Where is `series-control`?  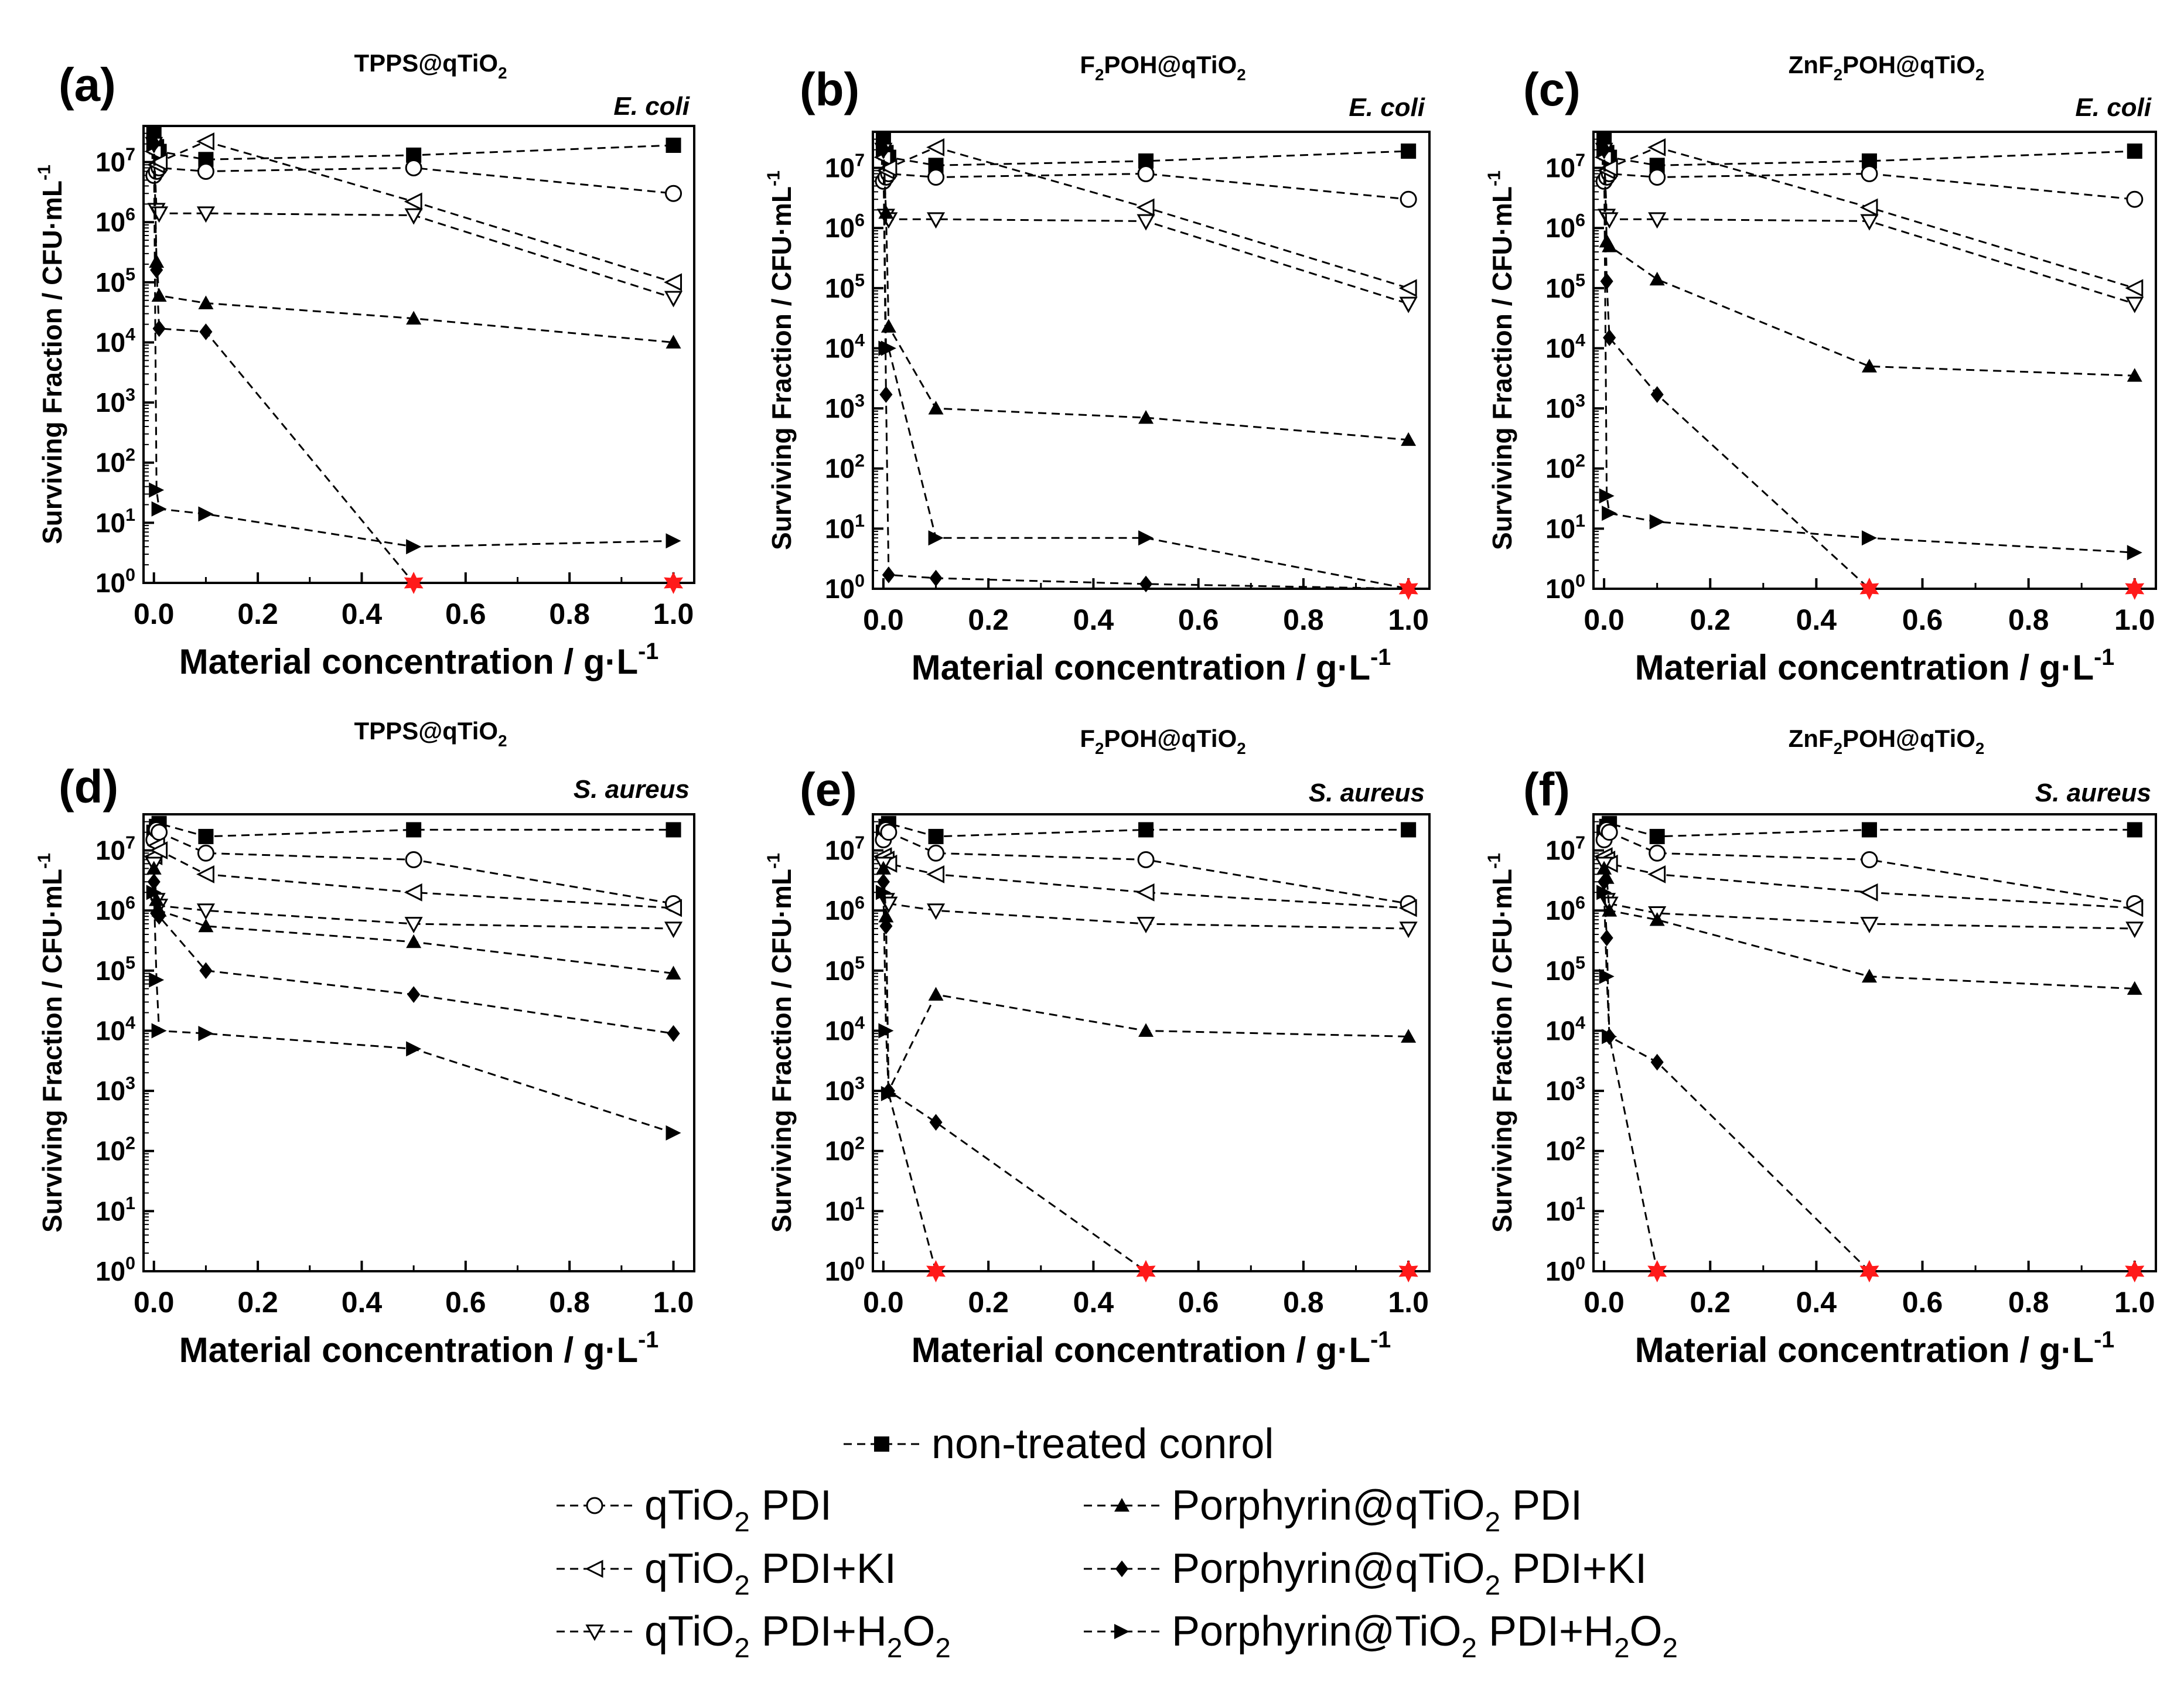
series-control is located at coordinates (1146, 829).